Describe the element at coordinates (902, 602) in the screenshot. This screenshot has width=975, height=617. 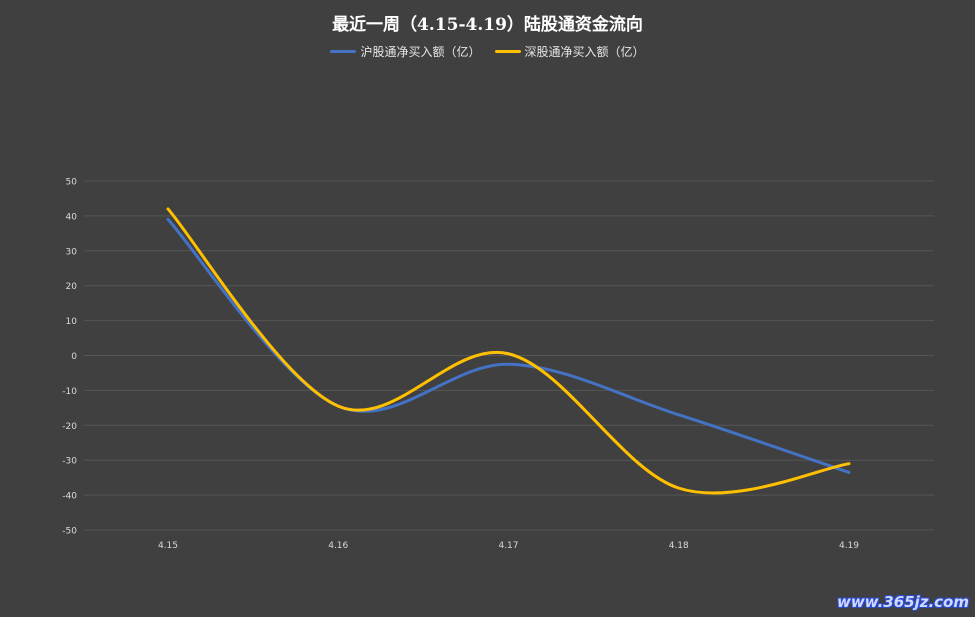
I see `watermark: www.365jz.com` at that location.